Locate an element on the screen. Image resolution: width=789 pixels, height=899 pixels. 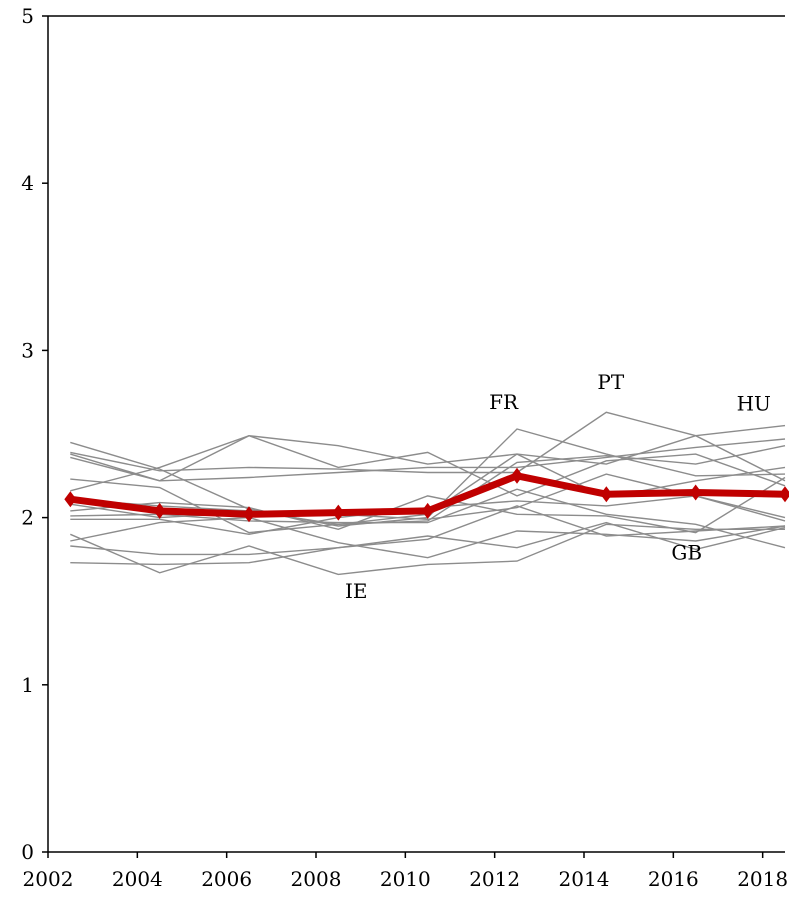
x-tick-label: 2008 is located at coordinates (316, 879).